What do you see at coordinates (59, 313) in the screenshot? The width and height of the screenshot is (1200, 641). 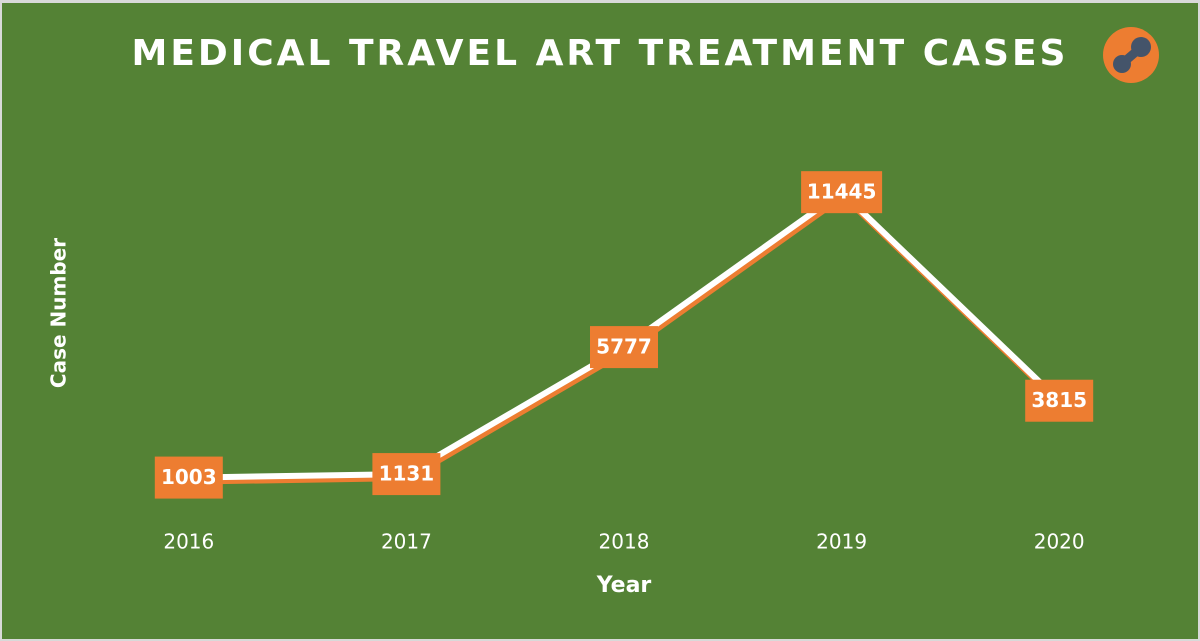 I see `y-axis-label: Case Number` at bounding box center [59, 313].